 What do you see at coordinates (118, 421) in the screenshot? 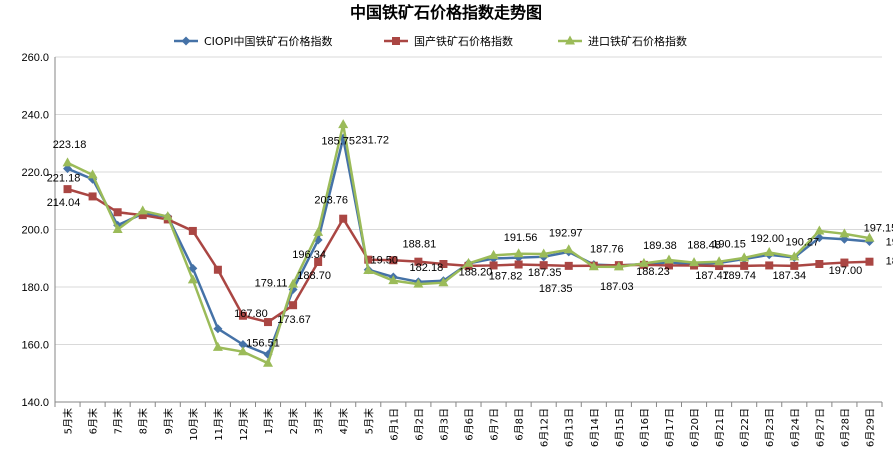
I see `x-tick-label: 7月末` at bounding box center [118, 421].